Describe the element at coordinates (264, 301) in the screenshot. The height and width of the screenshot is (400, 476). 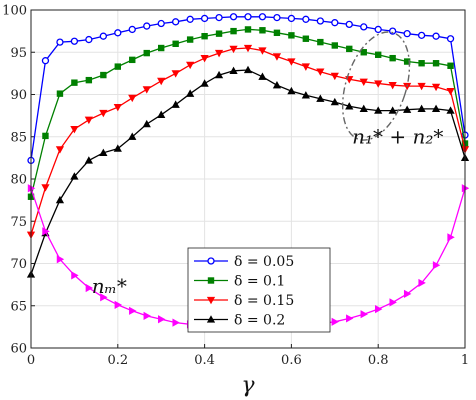
I see `legend-label: δ = 0.15` at that location.